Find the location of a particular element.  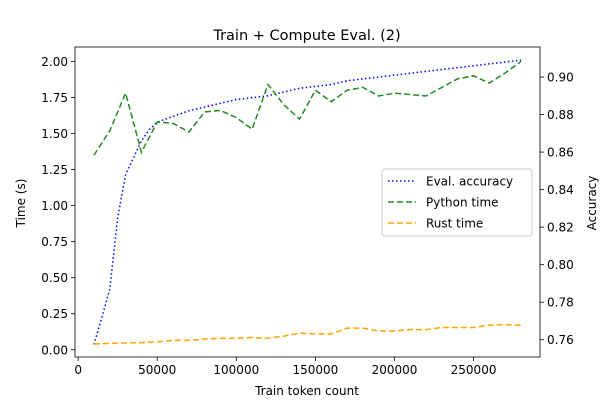

y2-axis-label: Accuracy is located at coordinates (592, 203).